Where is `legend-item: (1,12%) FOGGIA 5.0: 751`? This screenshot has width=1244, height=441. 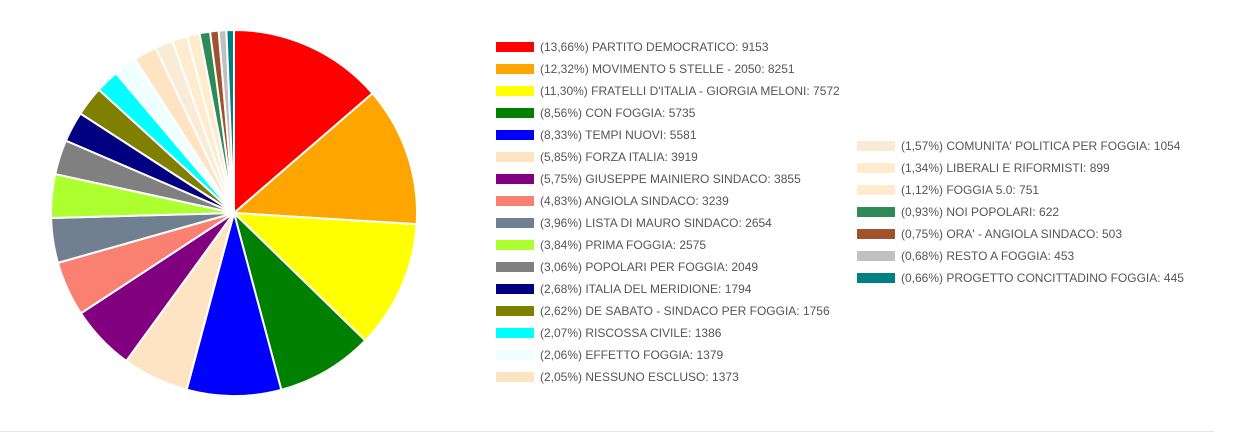
legend-item: (1,12%) FOGGIA 5.0: 751 is located at coordinates (1020, 190).